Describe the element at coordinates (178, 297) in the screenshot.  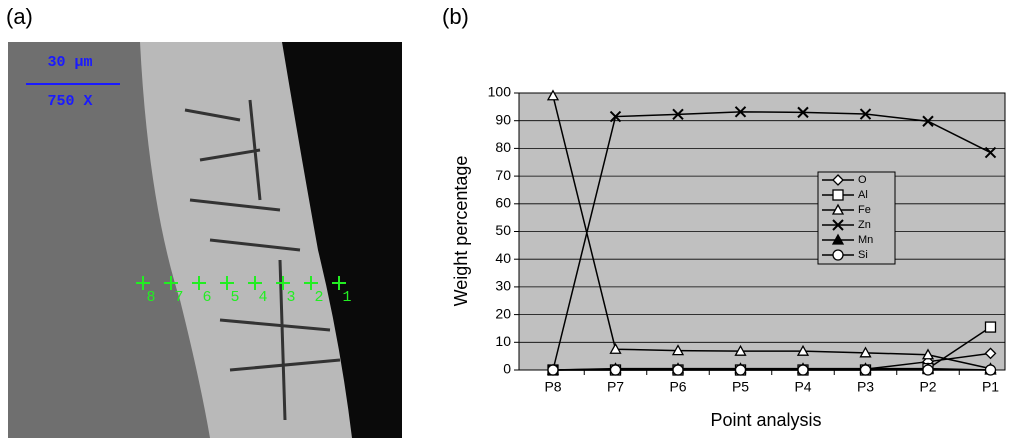
I see `point-label: 7` at that location.